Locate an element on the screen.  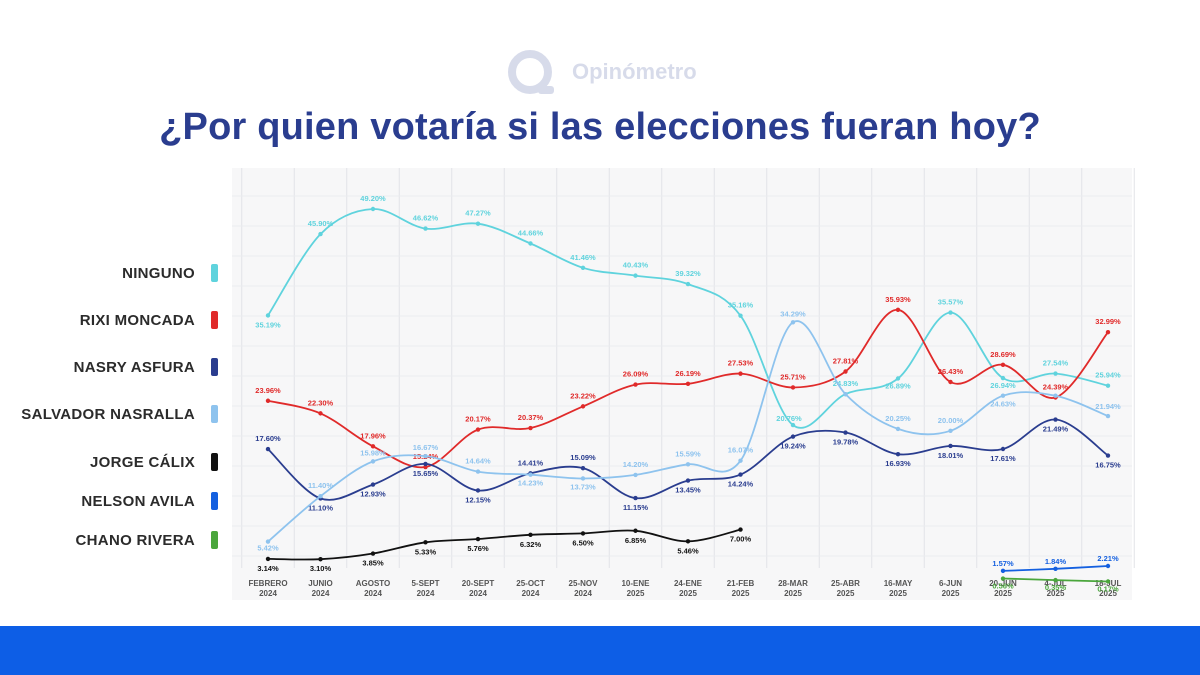
x-tick-label: 25-NOV 2024 is located at coordinates (584, 588).